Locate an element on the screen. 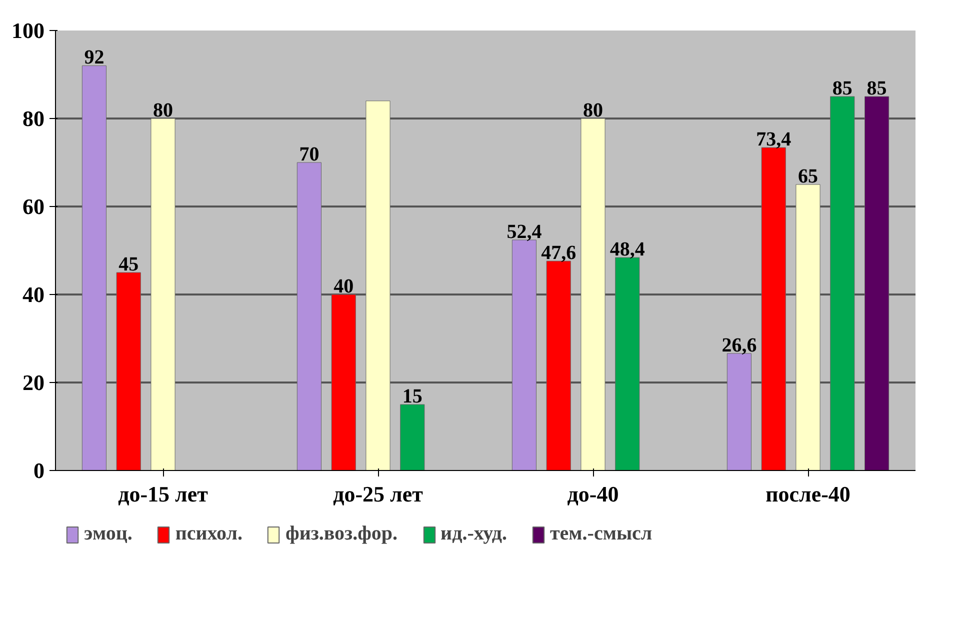 The image size is (975, 628). data-label: 70 is located at coordinates (309, 155).